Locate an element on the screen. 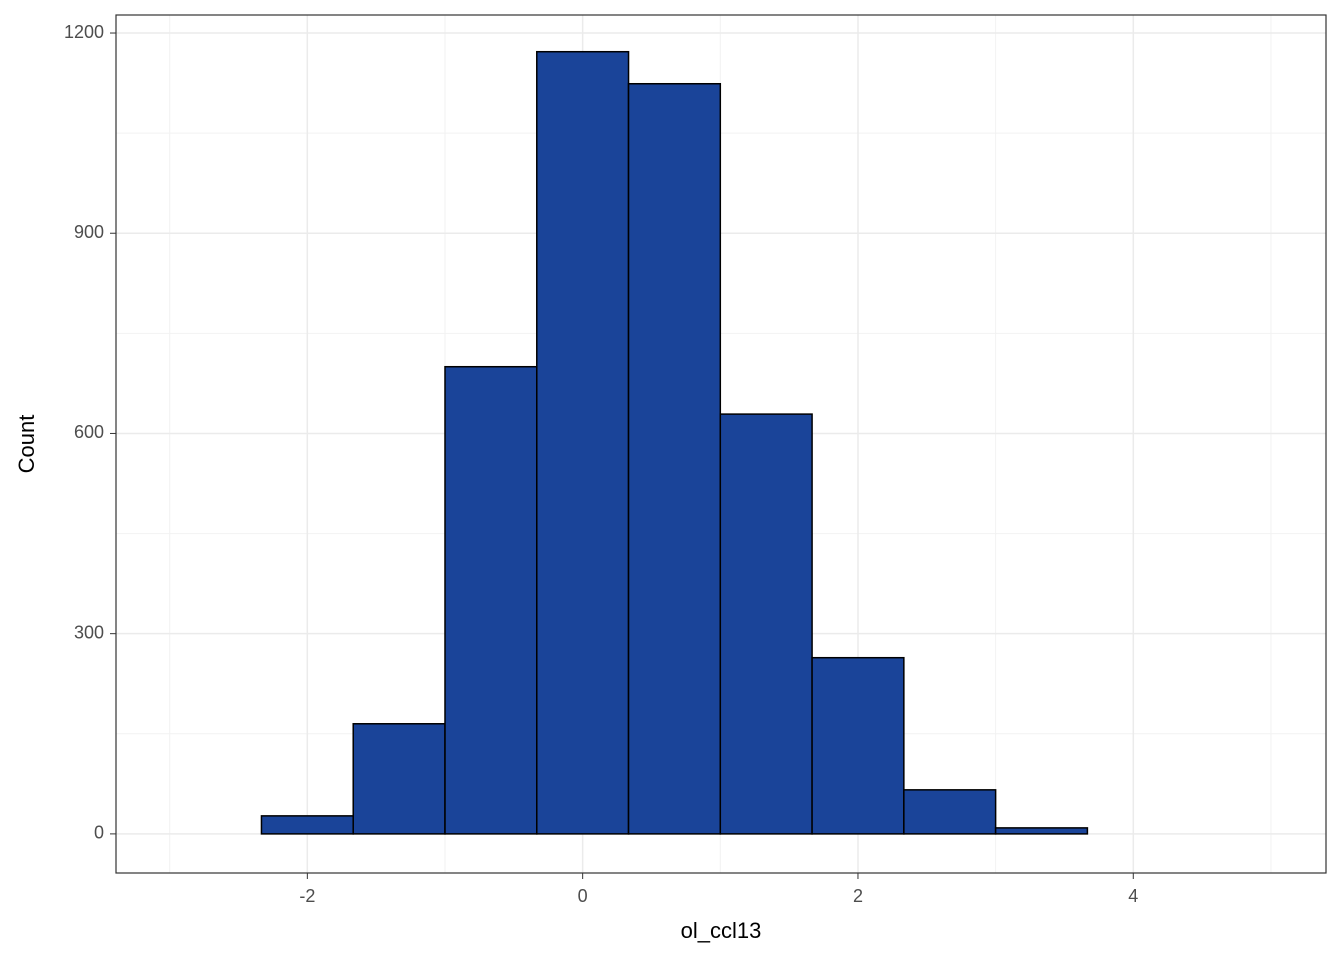 This screenshot has width=1344, height=965. y-tick-label: 600 is located at coordinates (89, 432).